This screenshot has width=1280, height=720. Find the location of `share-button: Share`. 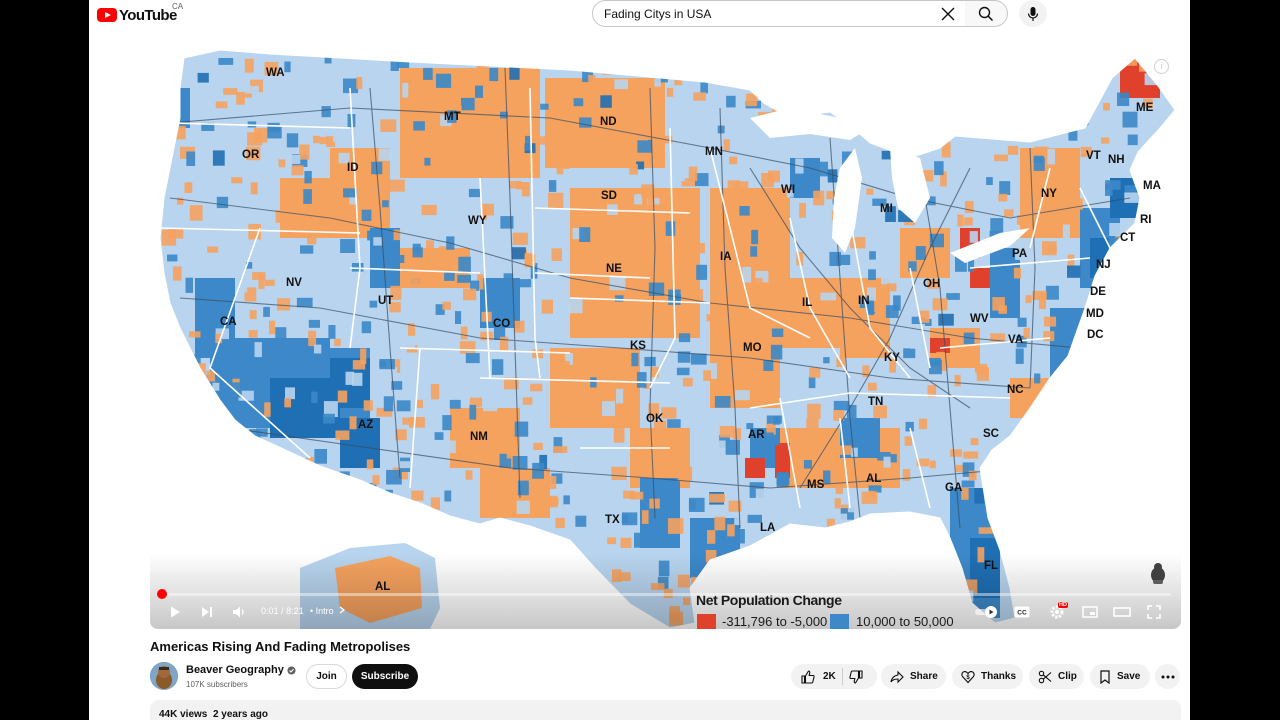

share-button: Share is located at coordinates (913, 676).